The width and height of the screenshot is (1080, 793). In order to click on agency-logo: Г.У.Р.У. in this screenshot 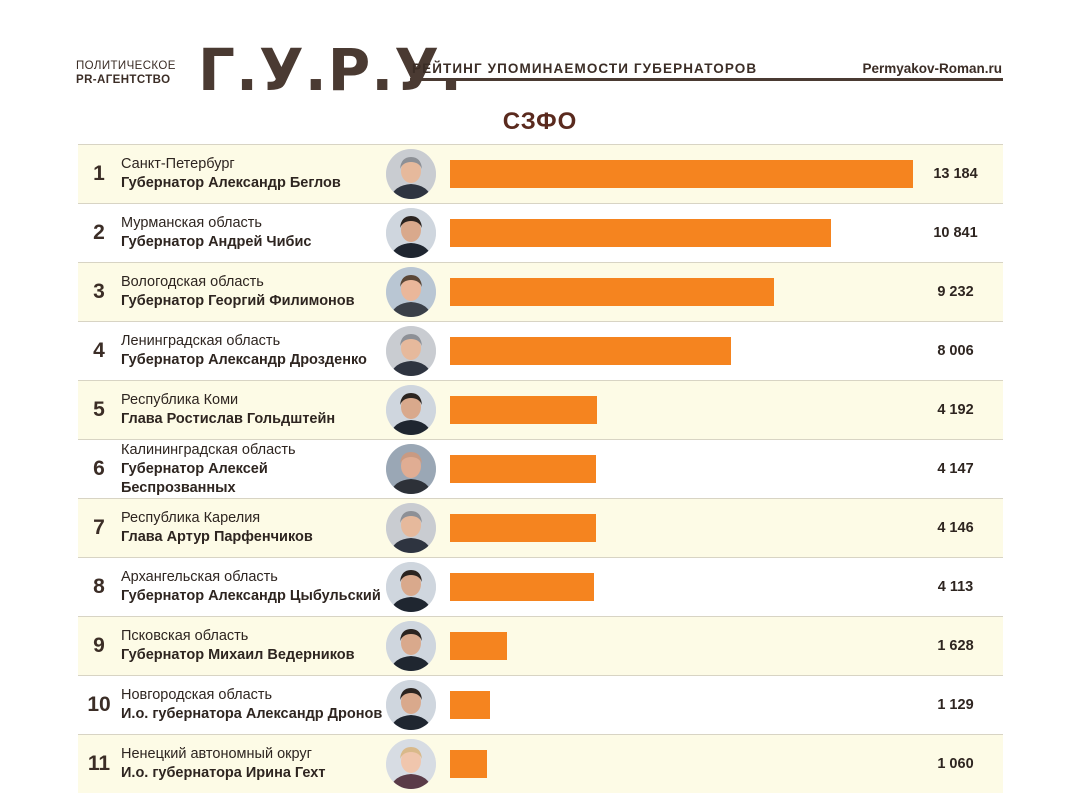, I will do `click(331, 70)`.